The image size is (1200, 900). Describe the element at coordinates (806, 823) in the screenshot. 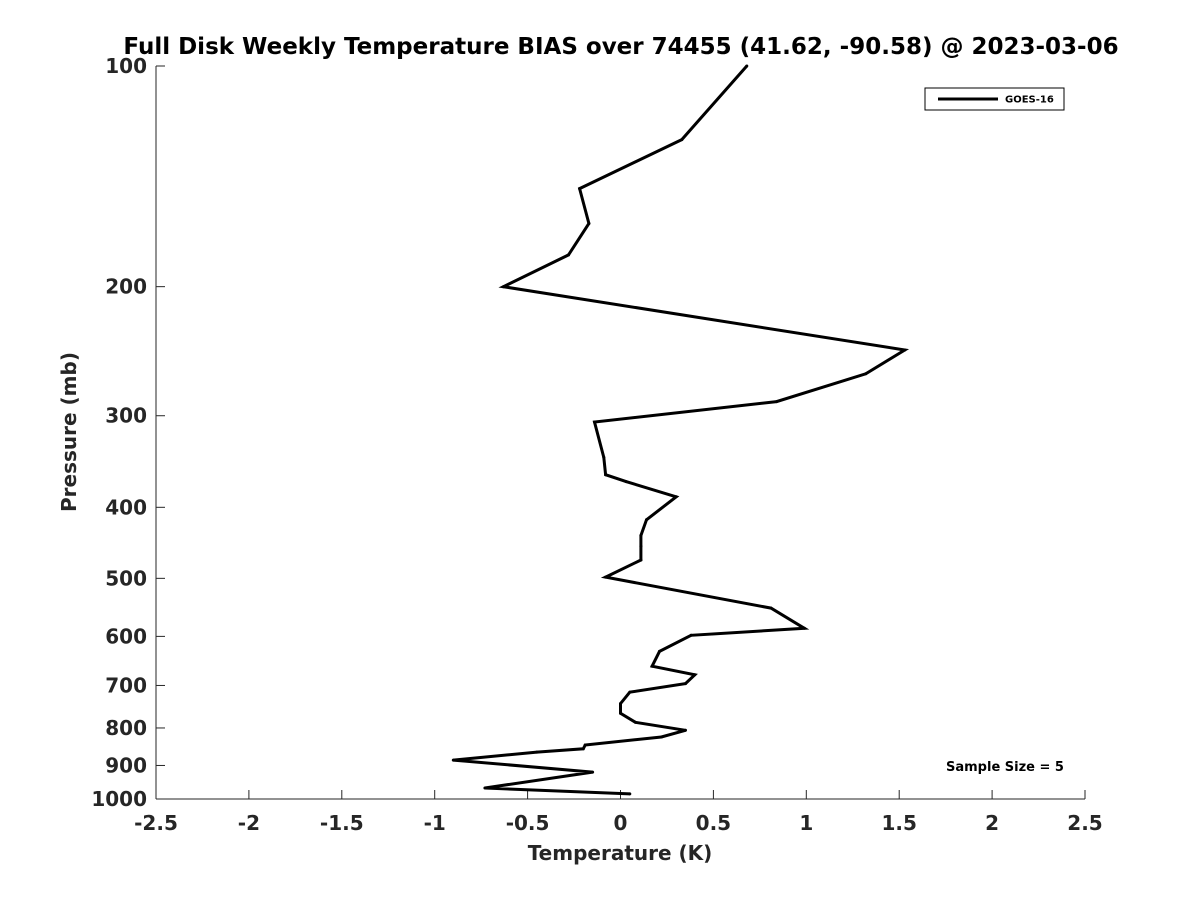

I see `x-tick-label: 1` at that location.